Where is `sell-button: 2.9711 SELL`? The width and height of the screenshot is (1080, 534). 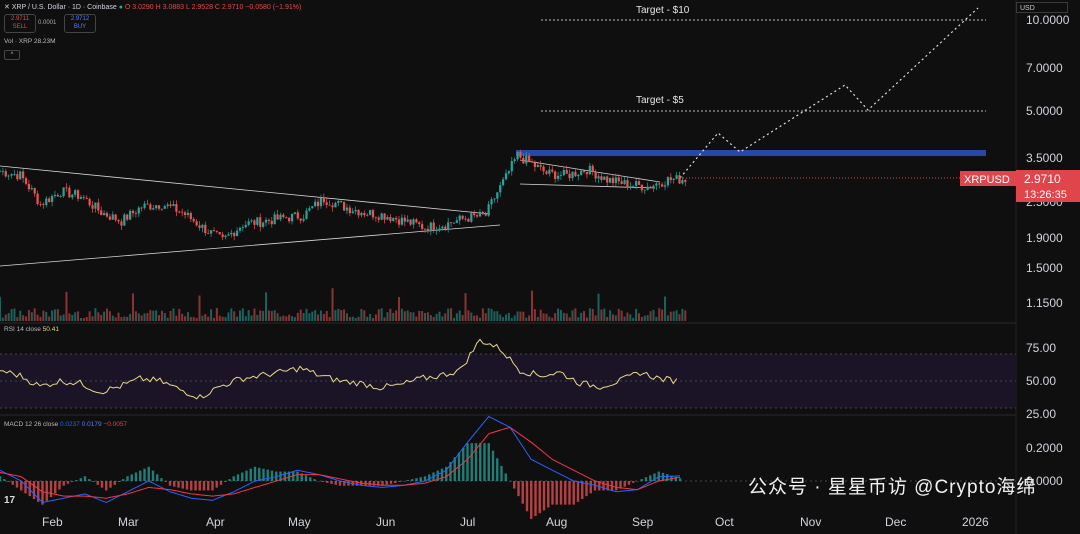 sell-button: 2.9711 SELL is located at coordinates (20, 23).